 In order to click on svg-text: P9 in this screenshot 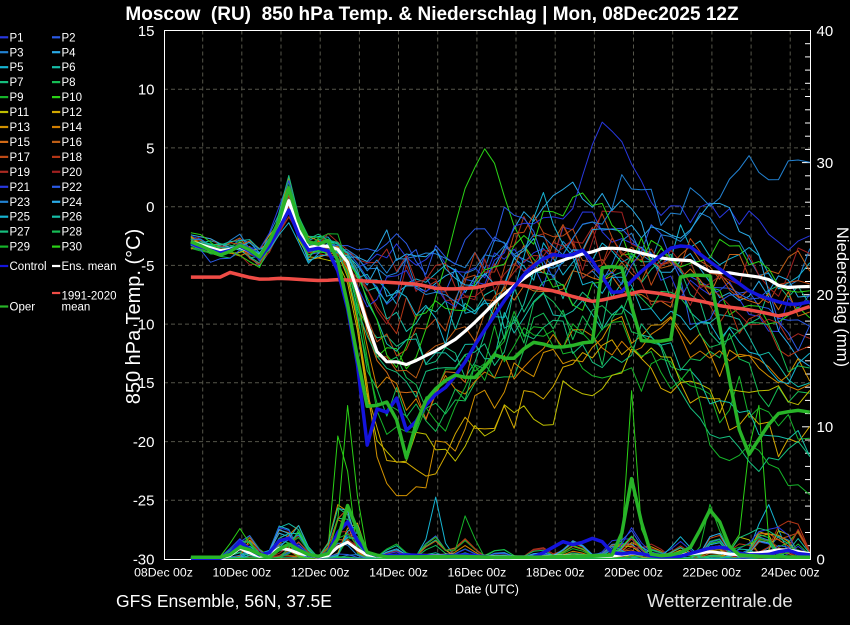, I will do `click(17, 98)`.